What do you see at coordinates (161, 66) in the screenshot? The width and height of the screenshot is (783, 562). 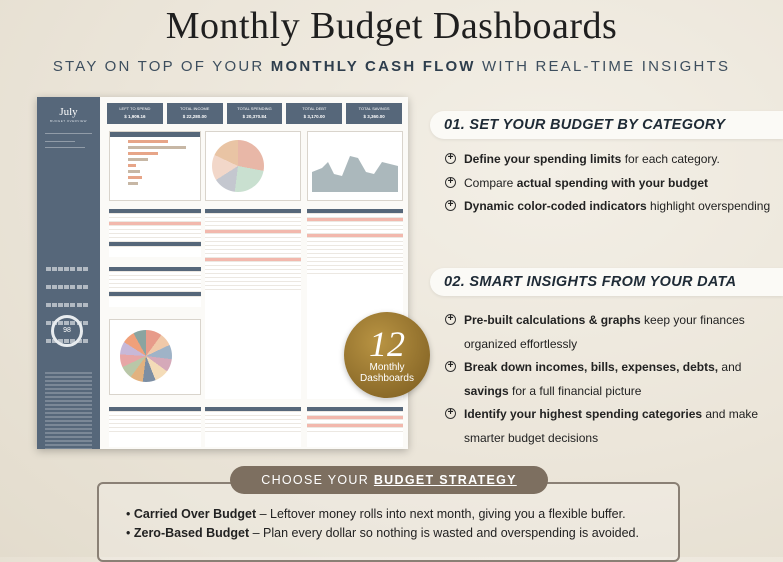 I see `subtitle-text: STAY ON TOP OF YOUR` at bounding box center [161, 66].